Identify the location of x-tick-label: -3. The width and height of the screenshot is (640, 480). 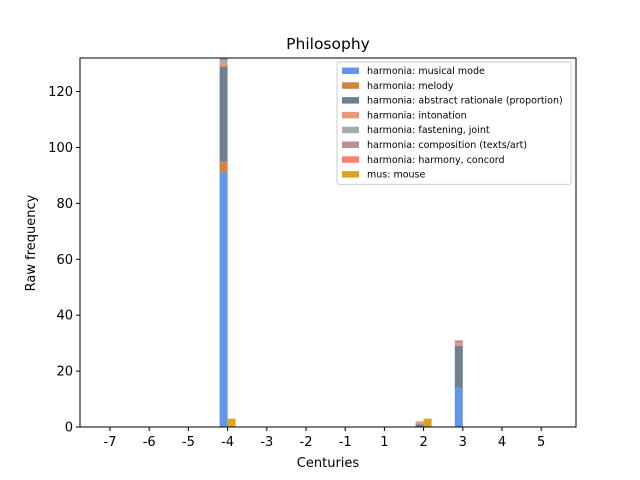
(266, 442).